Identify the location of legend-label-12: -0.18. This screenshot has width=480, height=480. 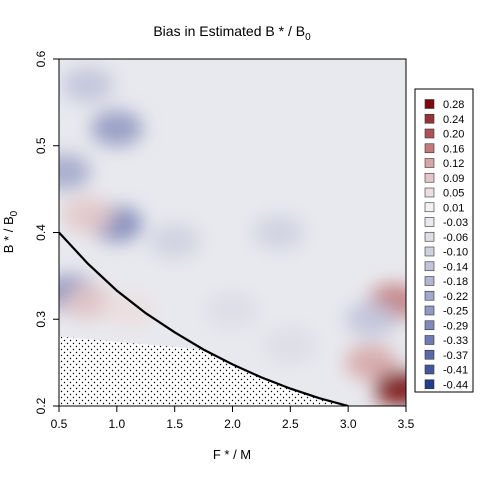
(455, 282).